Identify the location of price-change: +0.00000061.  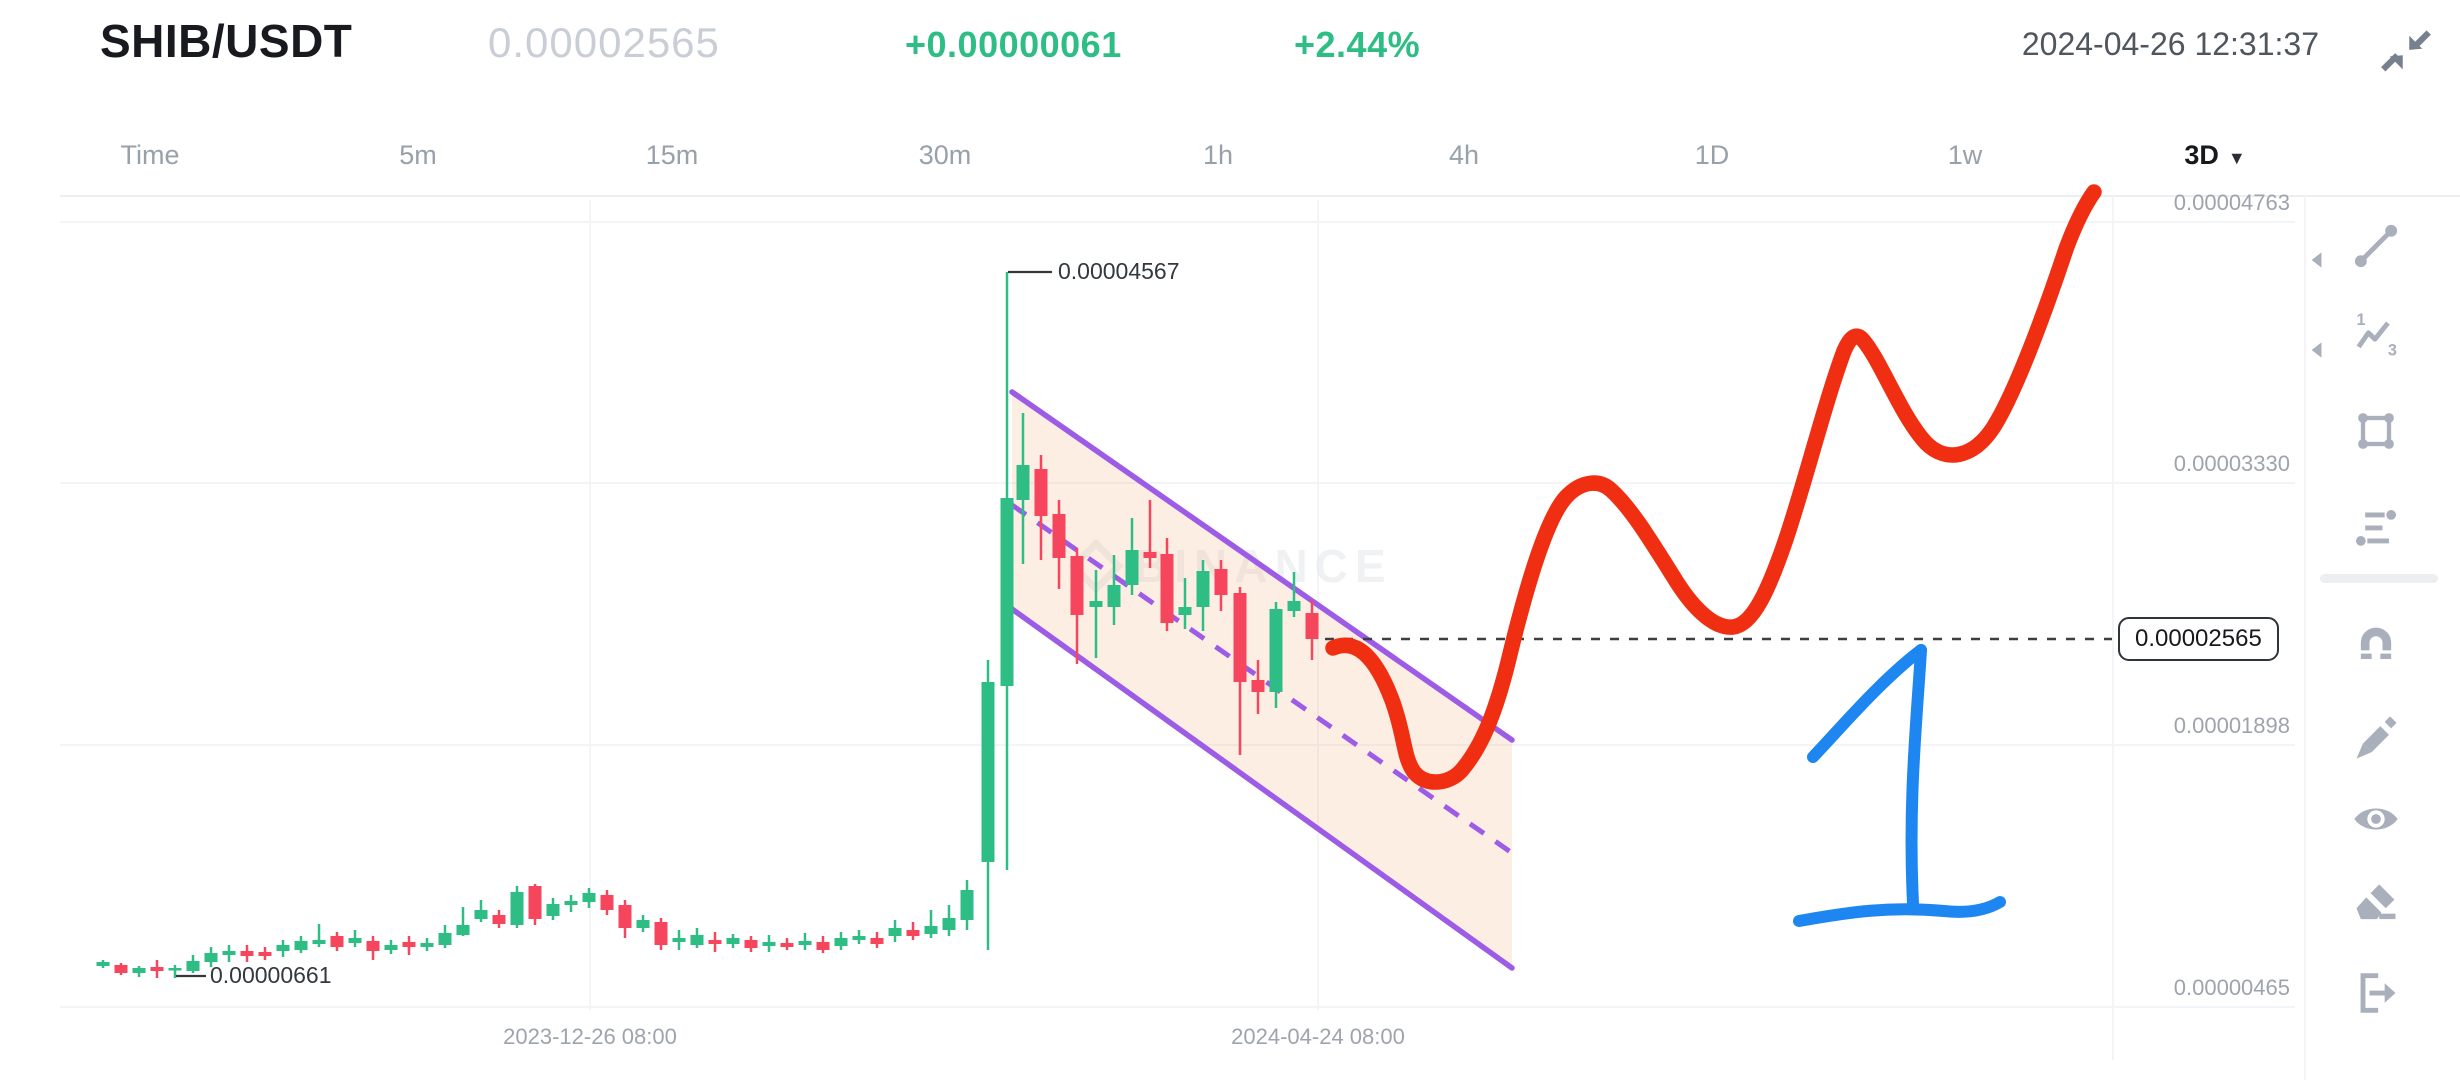
(1013, 44).